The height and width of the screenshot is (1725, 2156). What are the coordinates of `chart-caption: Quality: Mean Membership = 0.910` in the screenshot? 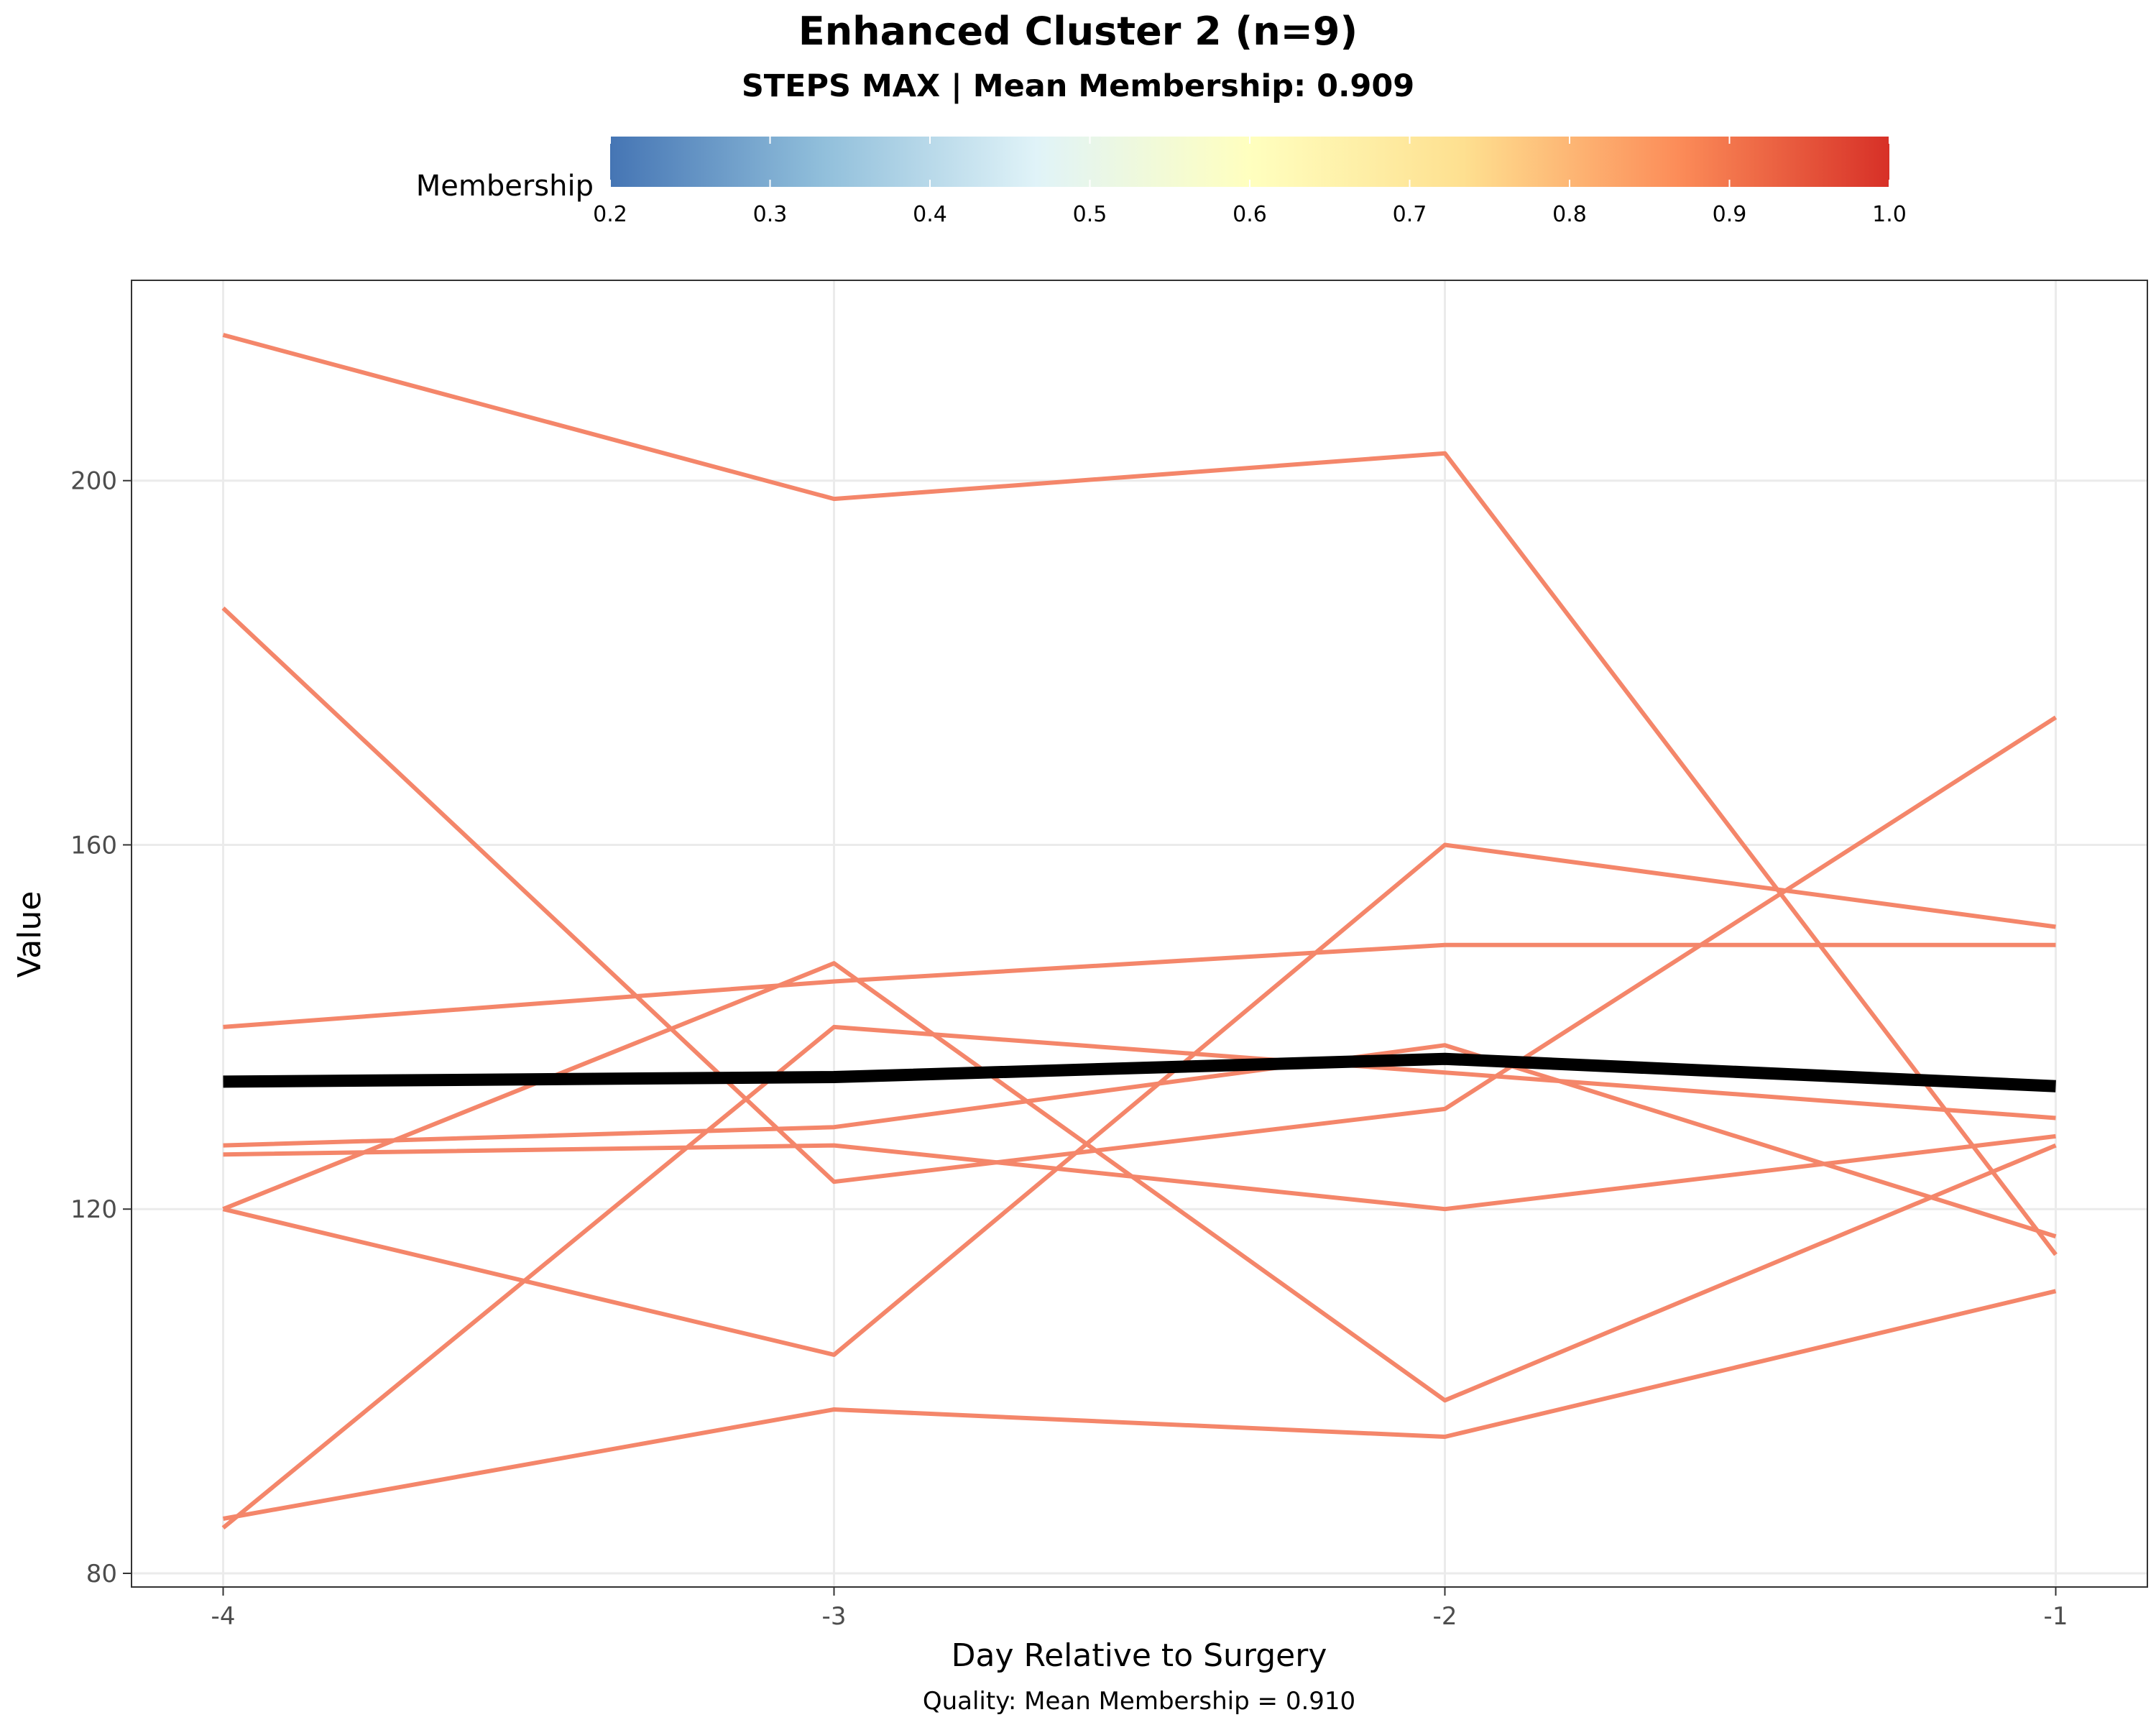 It's located at (1139, 1701).